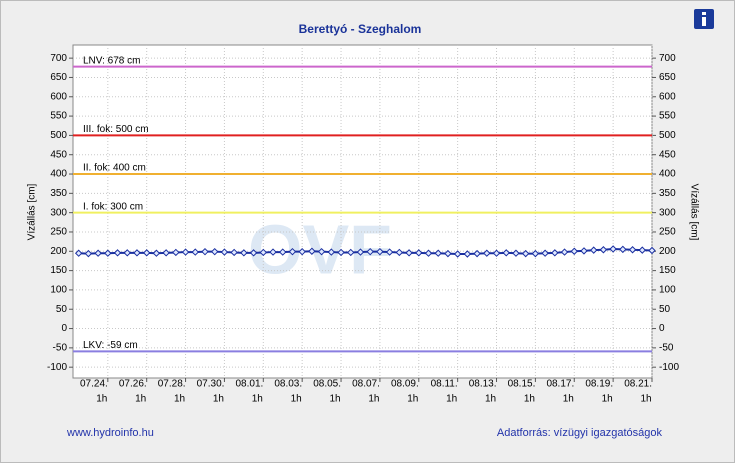  Describe the element at coordinates (116, 129) in the screenshot. I see `reference-label: III. fok: 500 cm` at that location.